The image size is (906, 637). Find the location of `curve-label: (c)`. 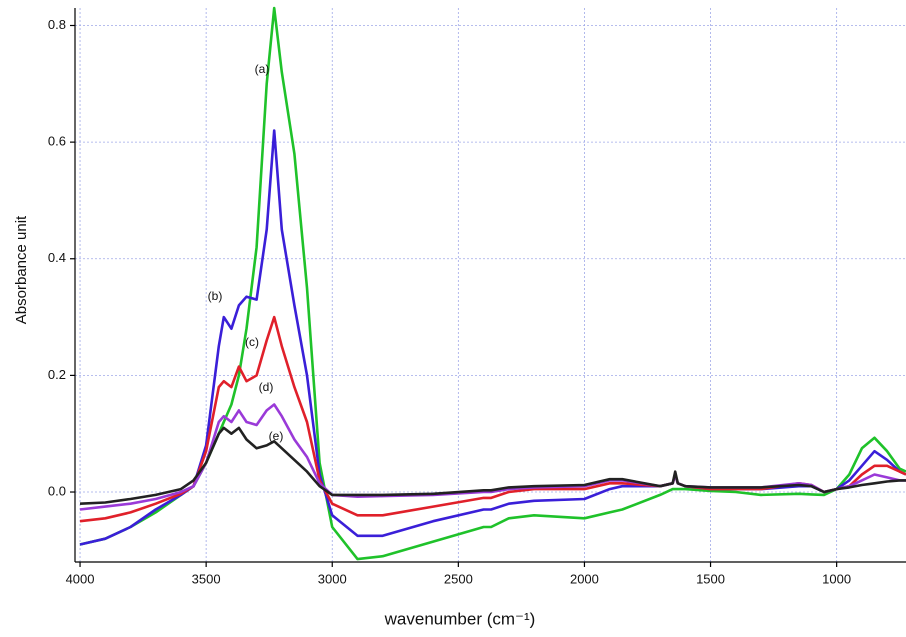

curve-label: (c) is located at coordinates (252, 342).